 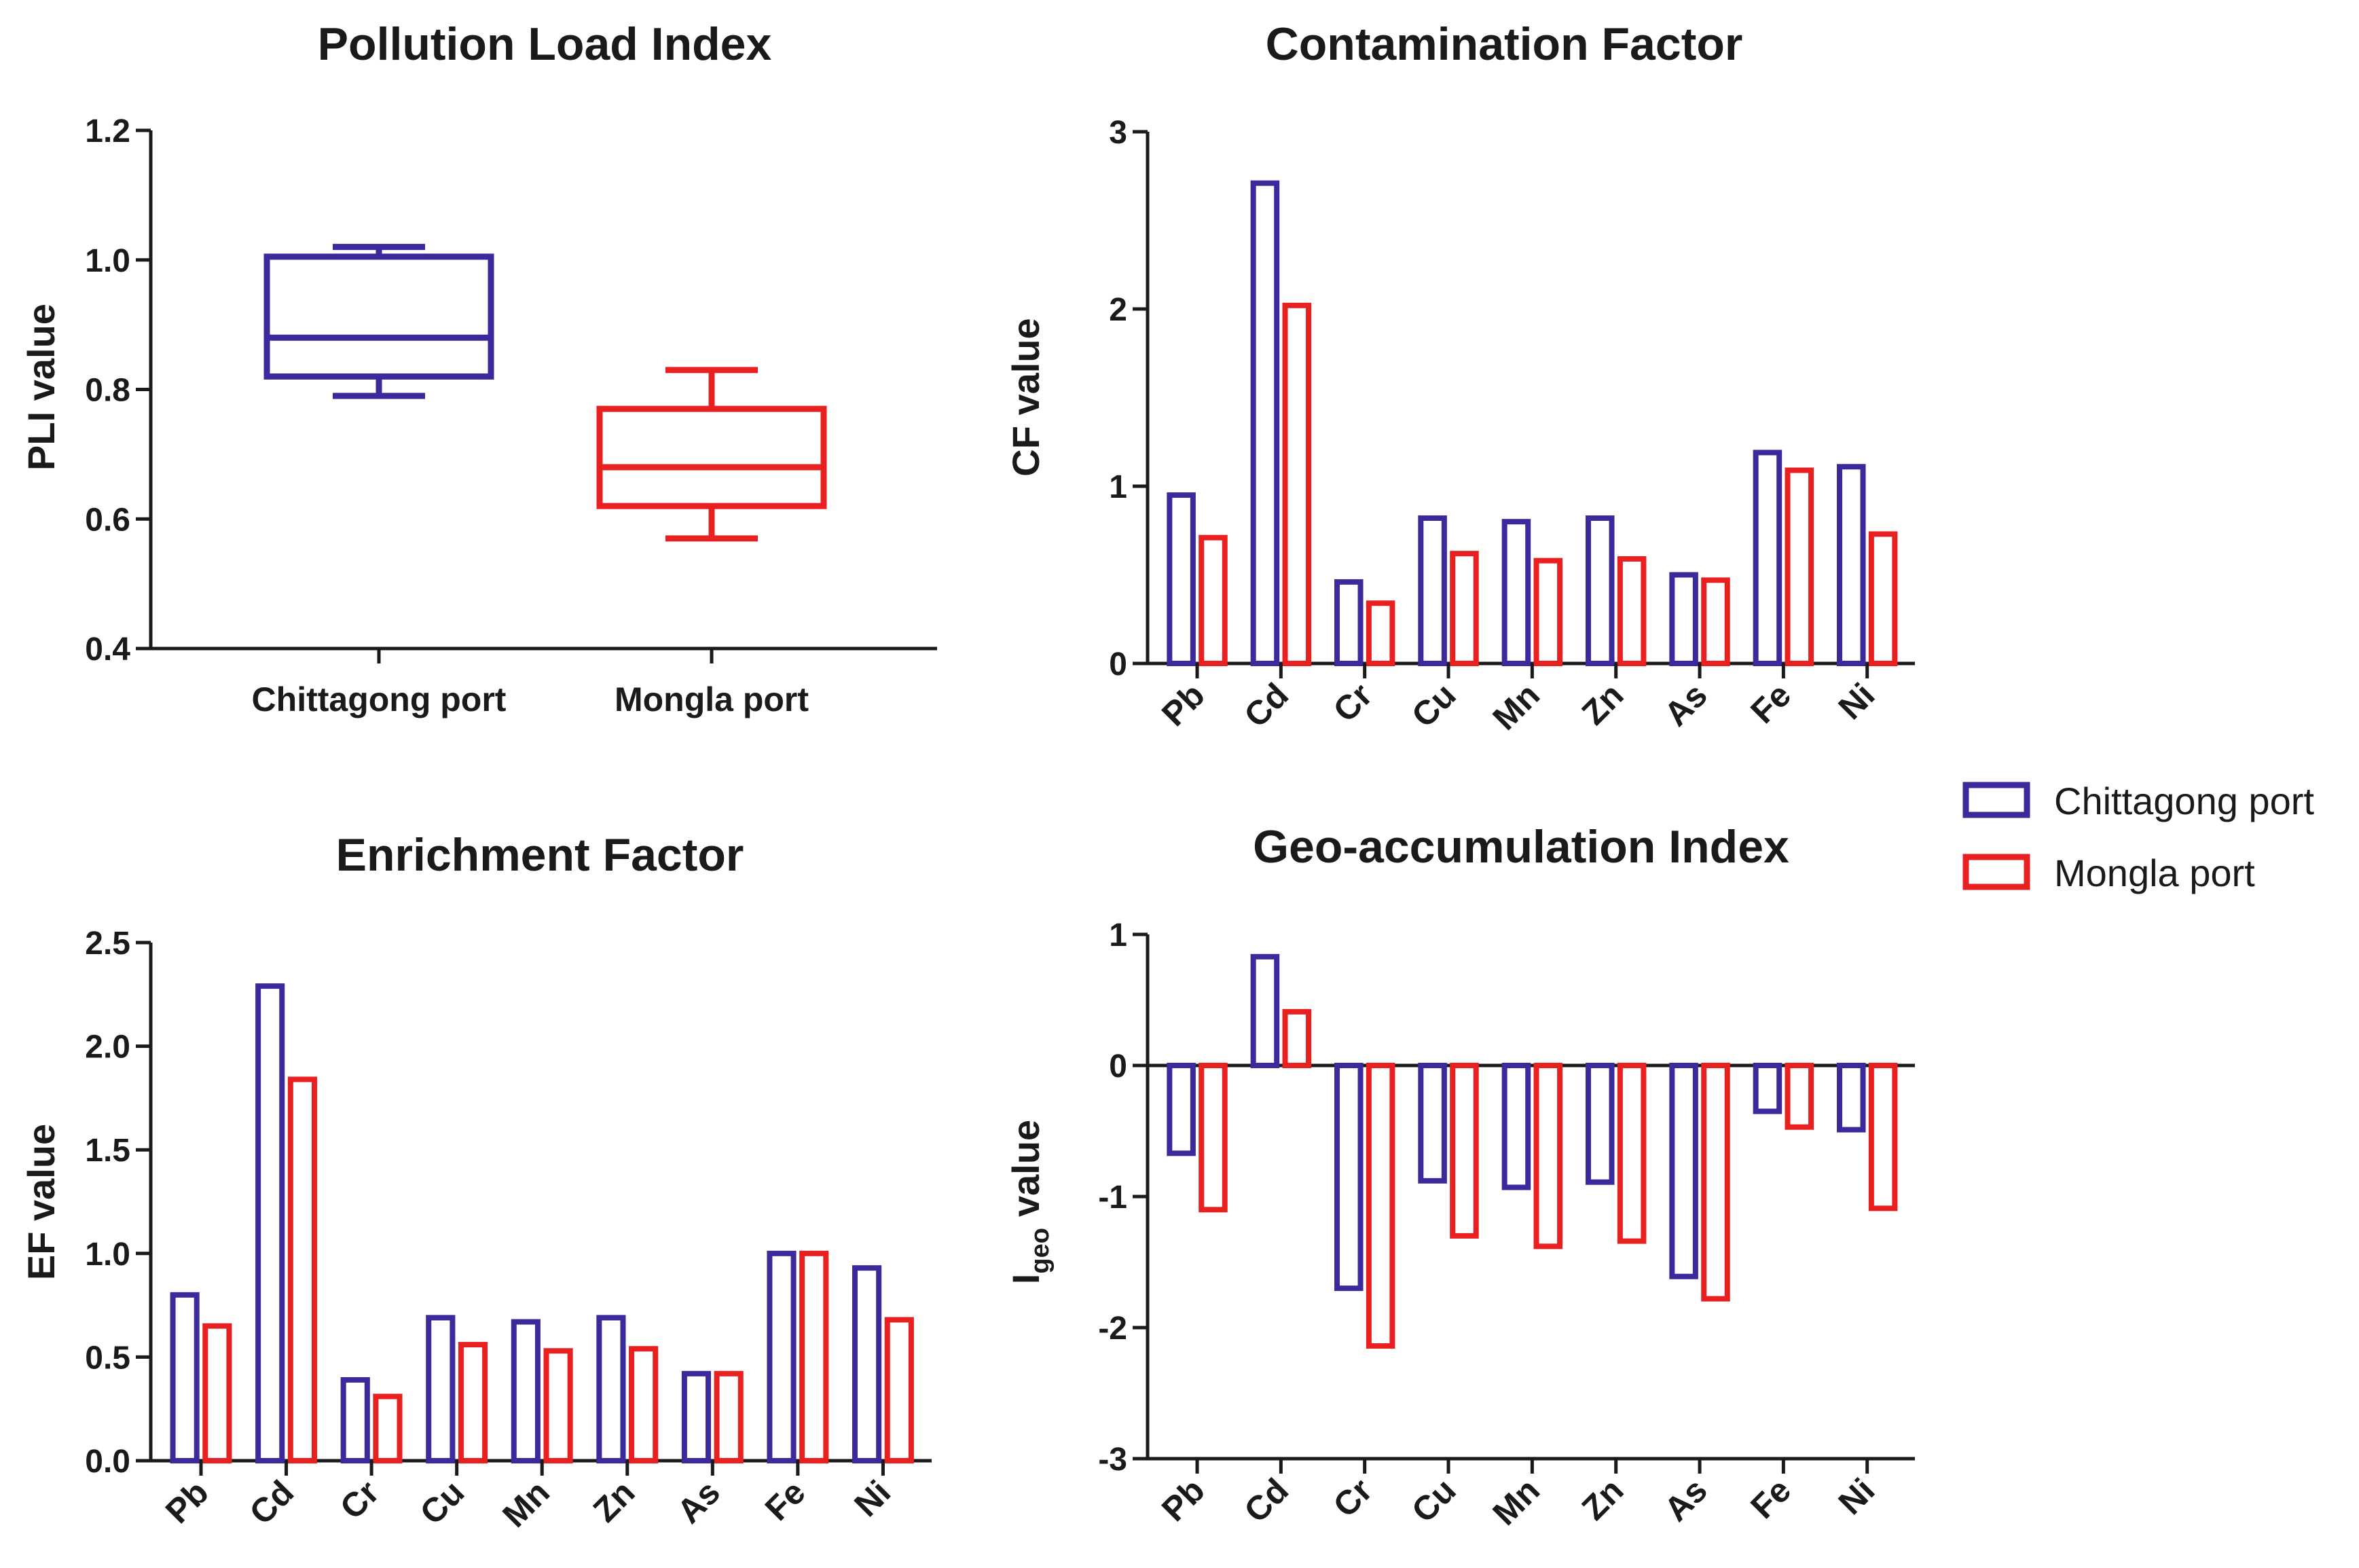 I want to click on ef-x-tick-label: Mn, so click(x=526, y=1504).